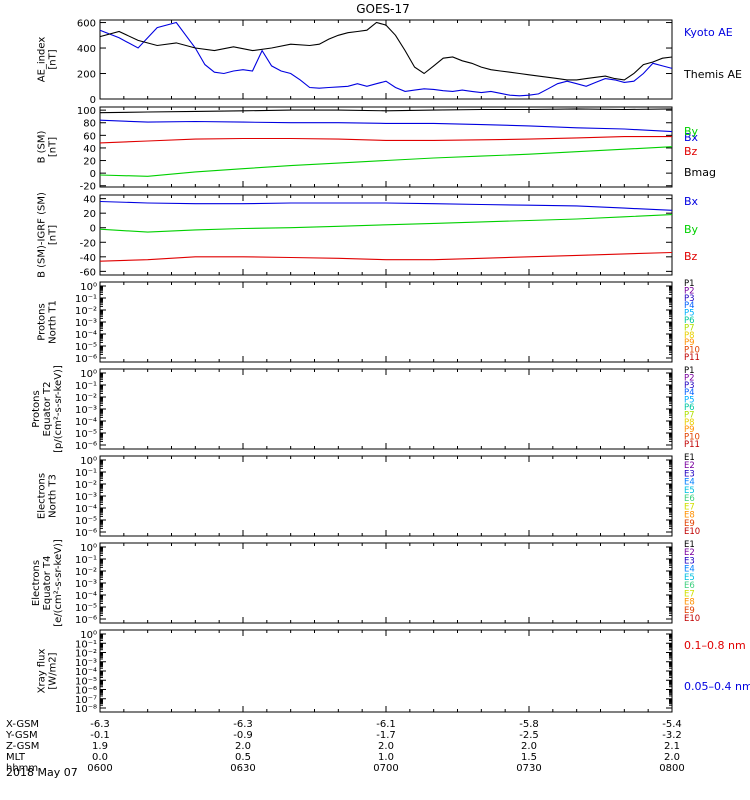 The image size is (750, 800). Describe the element at coordinates (42, 235) in the screenshot. I see `y-axis-label: B (SM)-IGRF (SM)` at that location.